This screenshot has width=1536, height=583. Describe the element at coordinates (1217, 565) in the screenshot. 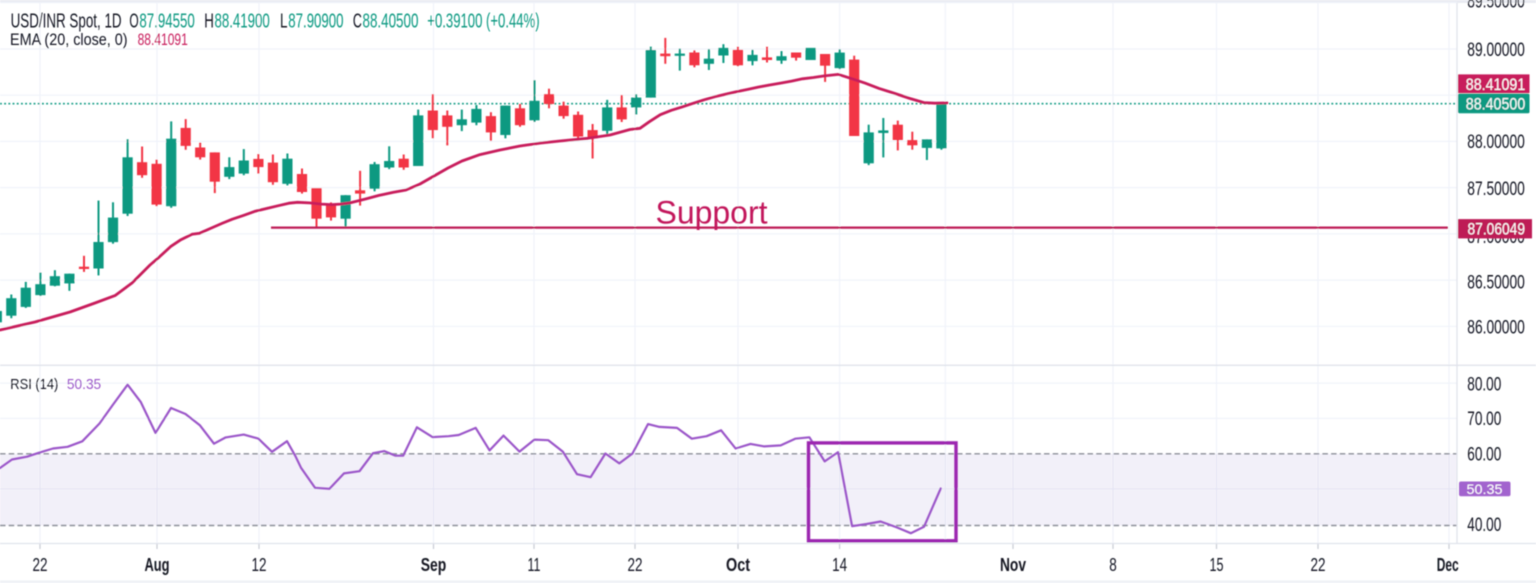

I see `svg-text: 15` at that location.